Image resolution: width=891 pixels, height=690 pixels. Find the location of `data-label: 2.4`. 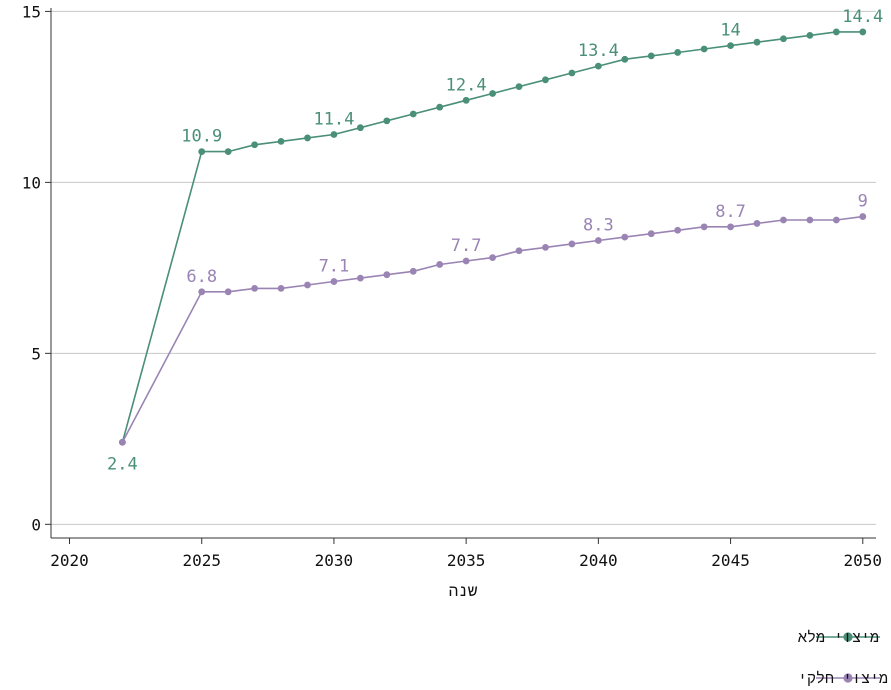

data-label: 2.4 is located at coordinates (122, 464).